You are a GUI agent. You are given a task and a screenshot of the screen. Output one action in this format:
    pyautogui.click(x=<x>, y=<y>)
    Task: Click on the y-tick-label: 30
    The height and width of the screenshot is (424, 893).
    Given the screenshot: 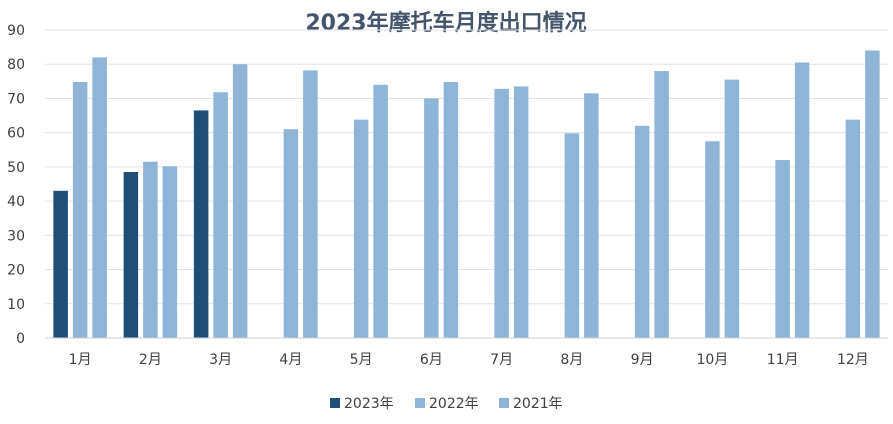 What is the action you would take?
    pyautogui.click(x=16, y=236)
    